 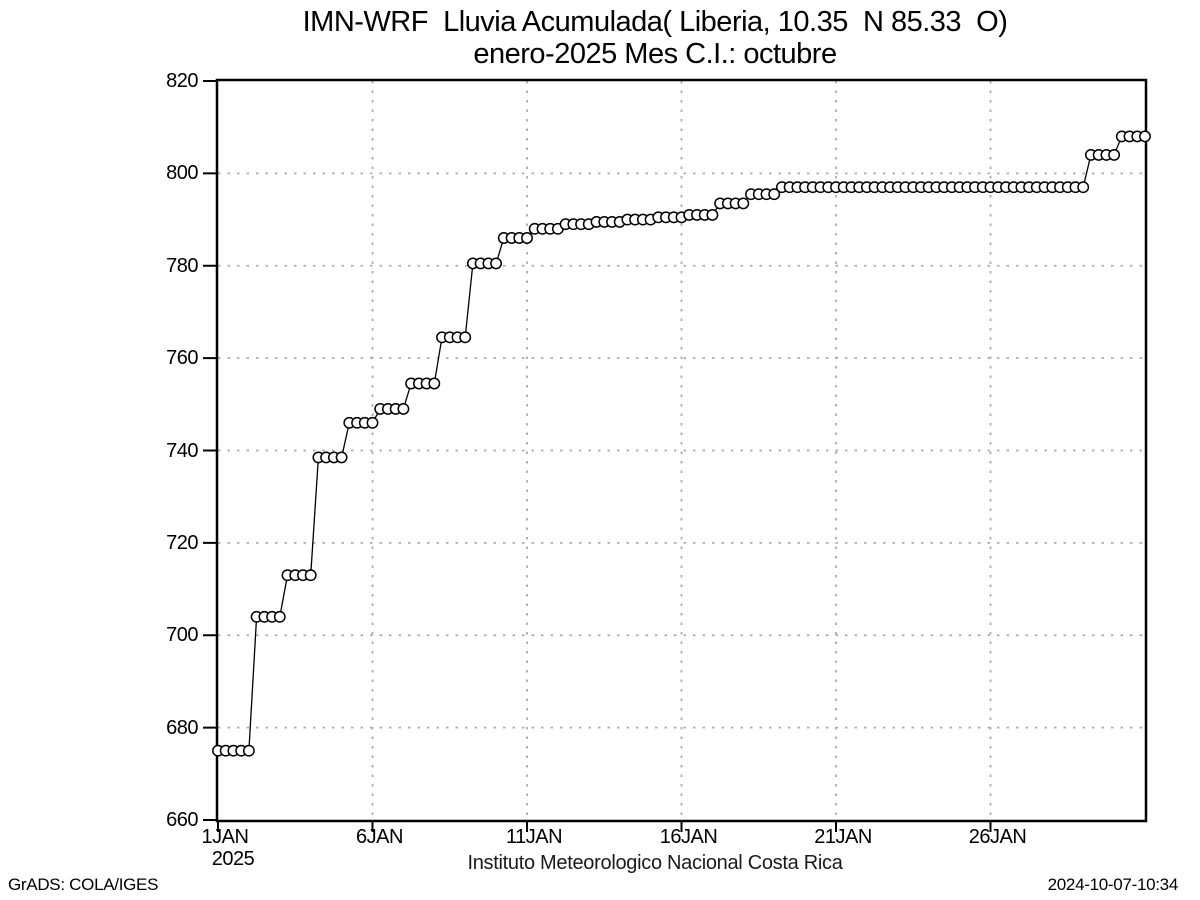 What do you see at coordinates (225, 837) in the screenshot?
I see `x-tick-label-1JAN: 1JAN` at bounding box center [225, 837].